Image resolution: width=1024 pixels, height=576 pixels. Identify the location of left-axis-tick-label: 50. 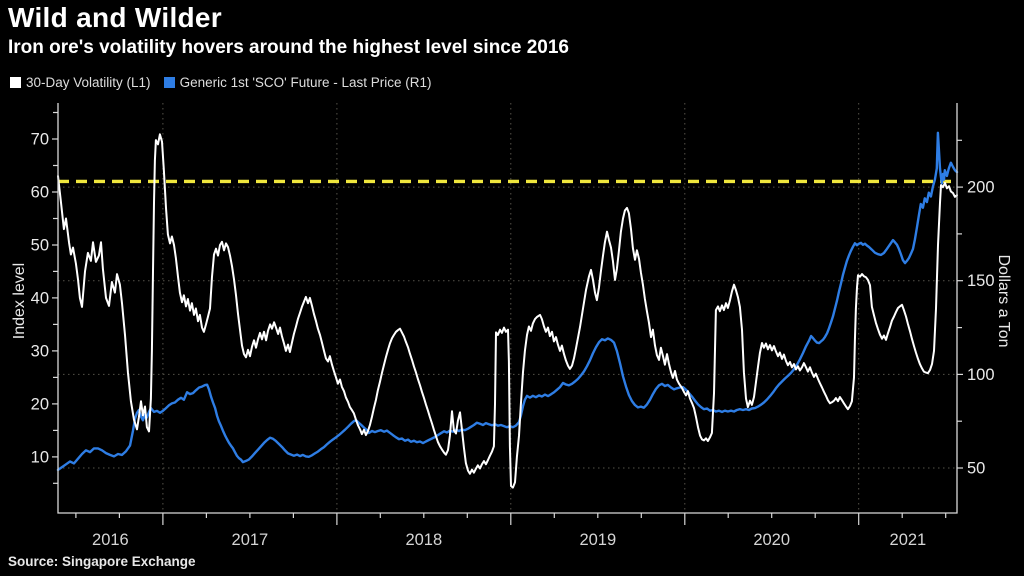
(40, 246).